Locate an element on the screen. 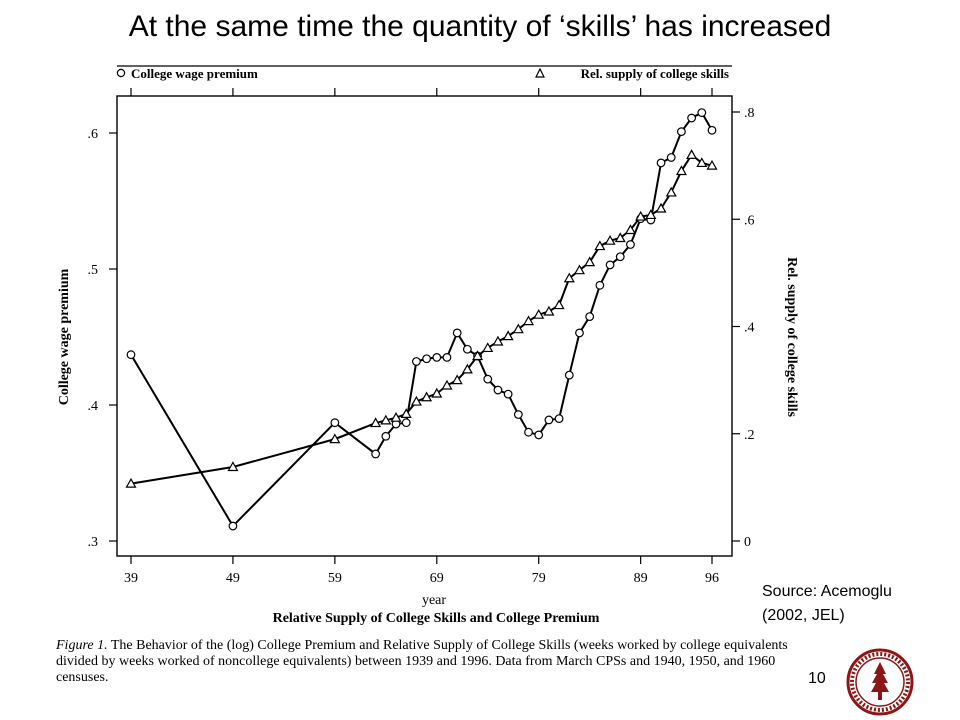 This screenshot has height=720, width=960. y-right-tick-label: 0 is located at coordinates (747, 542).